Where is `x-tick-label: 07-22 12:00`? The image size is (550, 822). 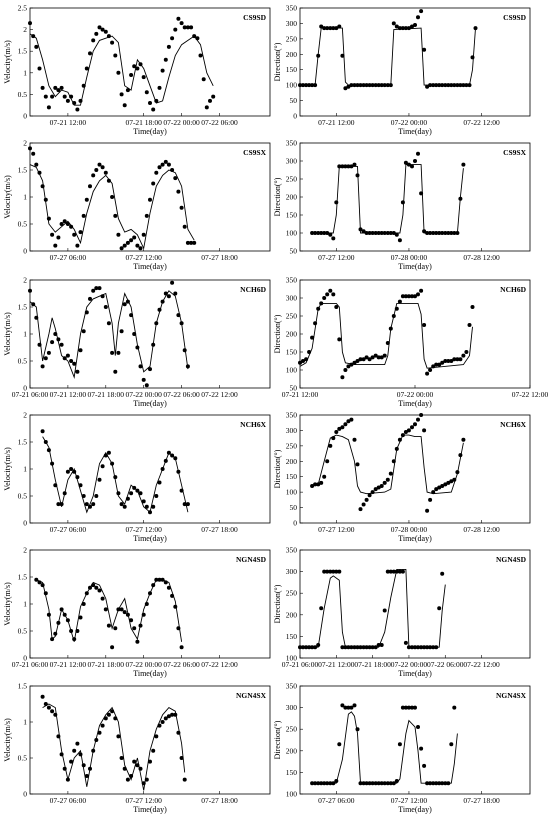
x-tick-label: 07-22 12:00 is located at coordinates (481, 122).